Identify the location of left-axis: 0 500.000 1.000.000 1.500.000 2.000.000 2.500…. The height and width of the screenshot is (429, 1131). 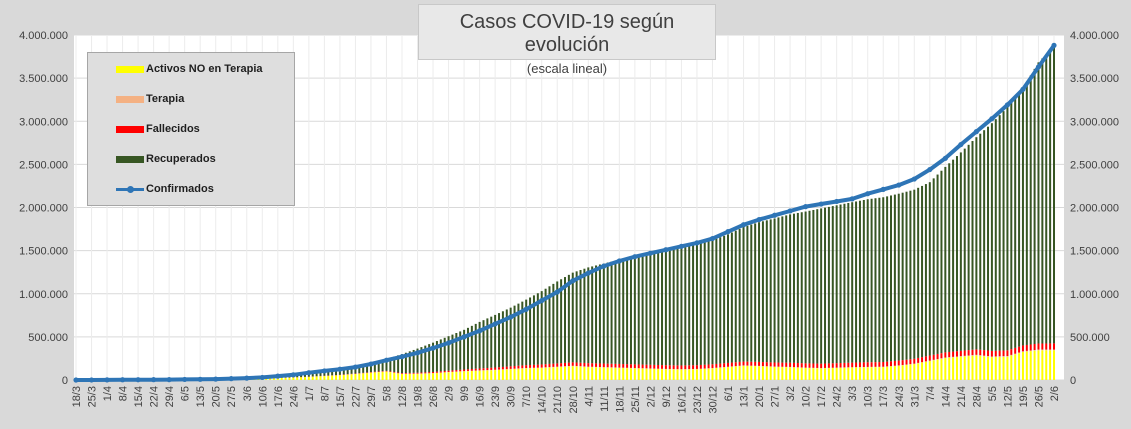
(43, 208).